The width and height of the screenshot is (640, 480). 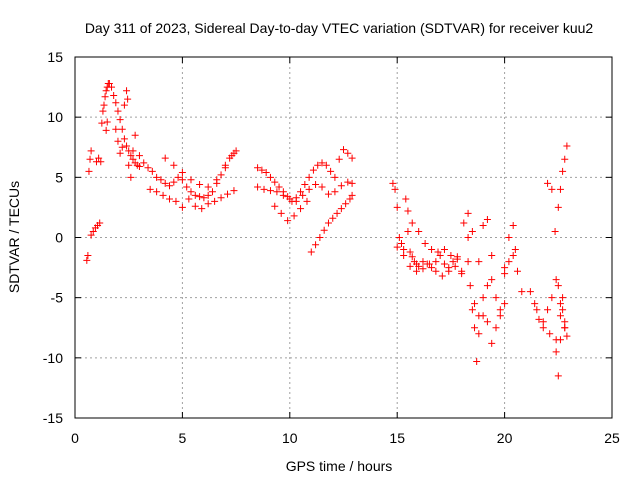 What do you see at coordinates (505, 438) in the screenshot?
I see `x-tick-label: 20` at bounding box center [505, 438].